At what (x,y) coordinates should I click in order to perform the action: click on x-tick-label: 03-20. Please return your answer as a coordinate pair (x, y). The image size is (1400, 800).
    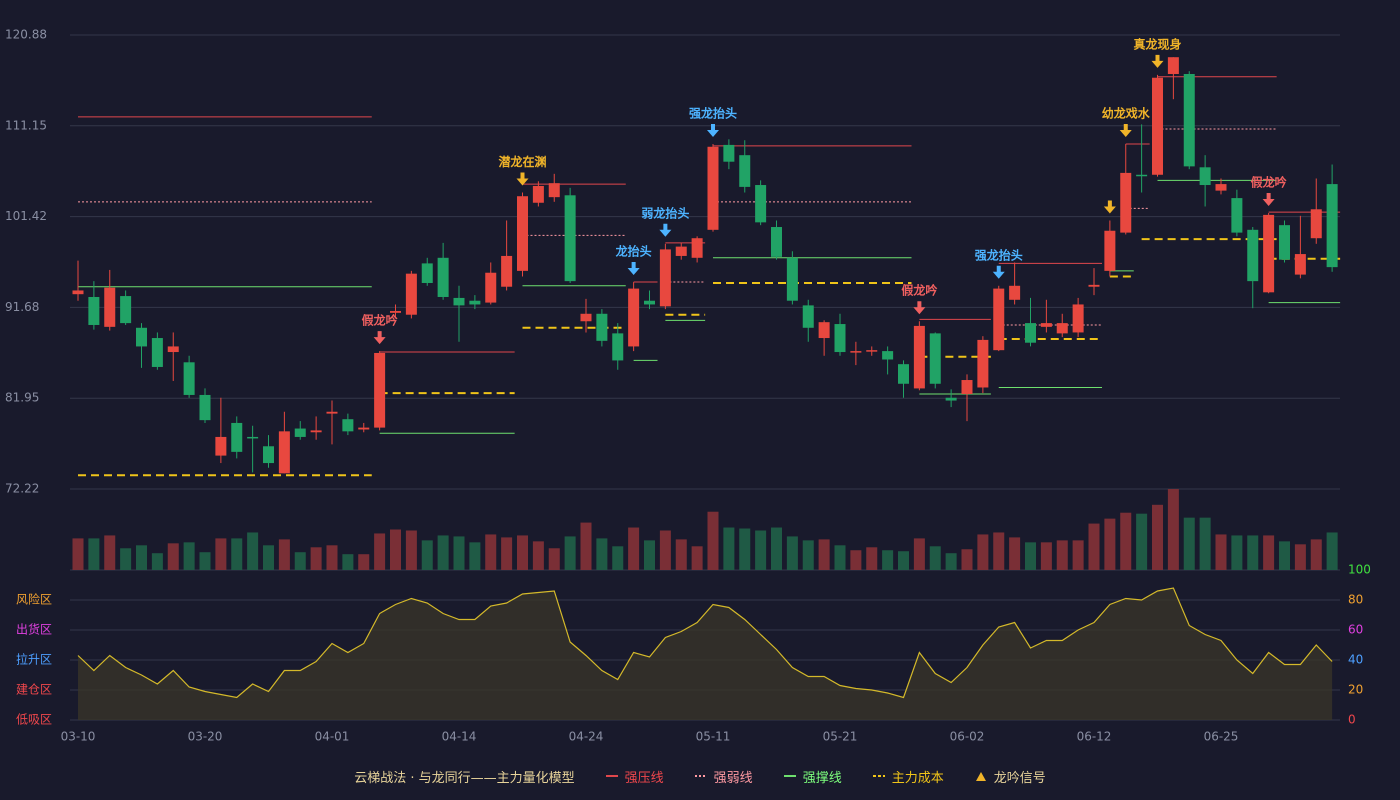
    Looking at the image, I should click on (205, 737).